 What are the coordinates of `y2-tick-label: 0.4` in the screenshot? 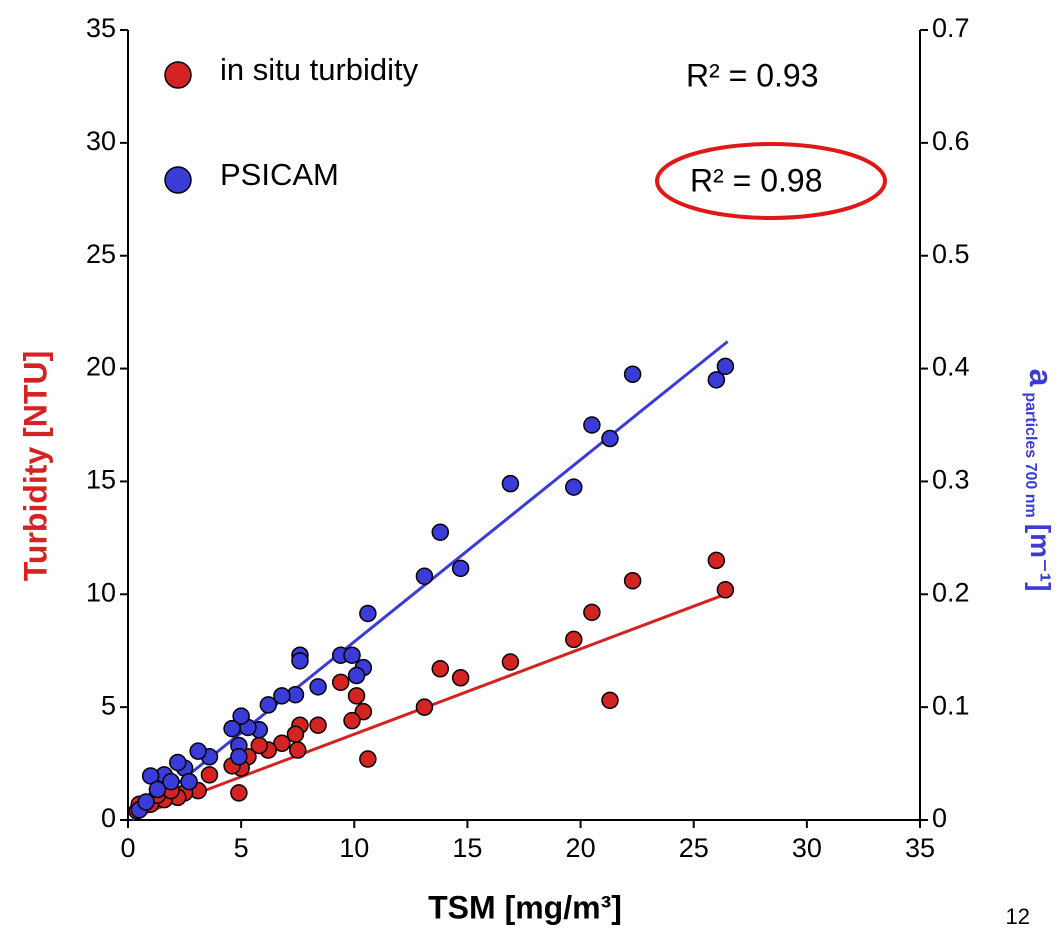 It's located at (951, 367).